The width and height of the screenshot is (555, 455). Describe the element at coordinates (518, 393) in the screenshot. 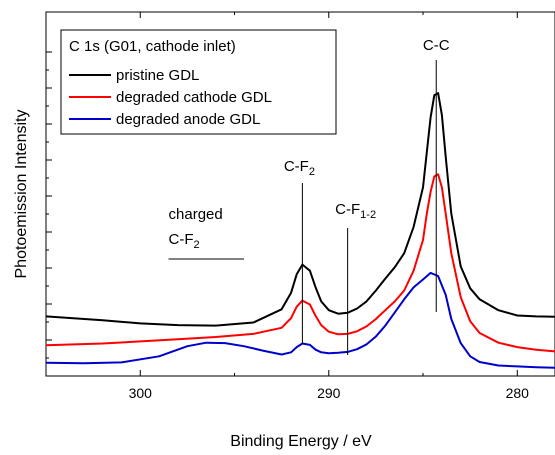

I see `x-tick-label: 280` at that location.